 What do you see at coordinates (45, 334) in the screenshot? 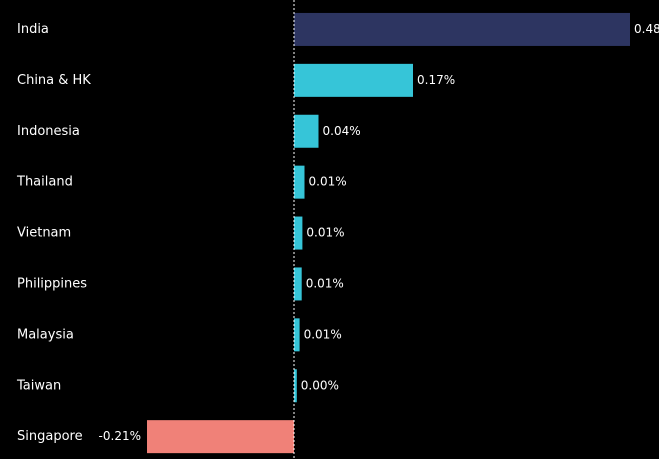
I see `category-label-malaysia: Malaysia` at bounding box center [45, 334].